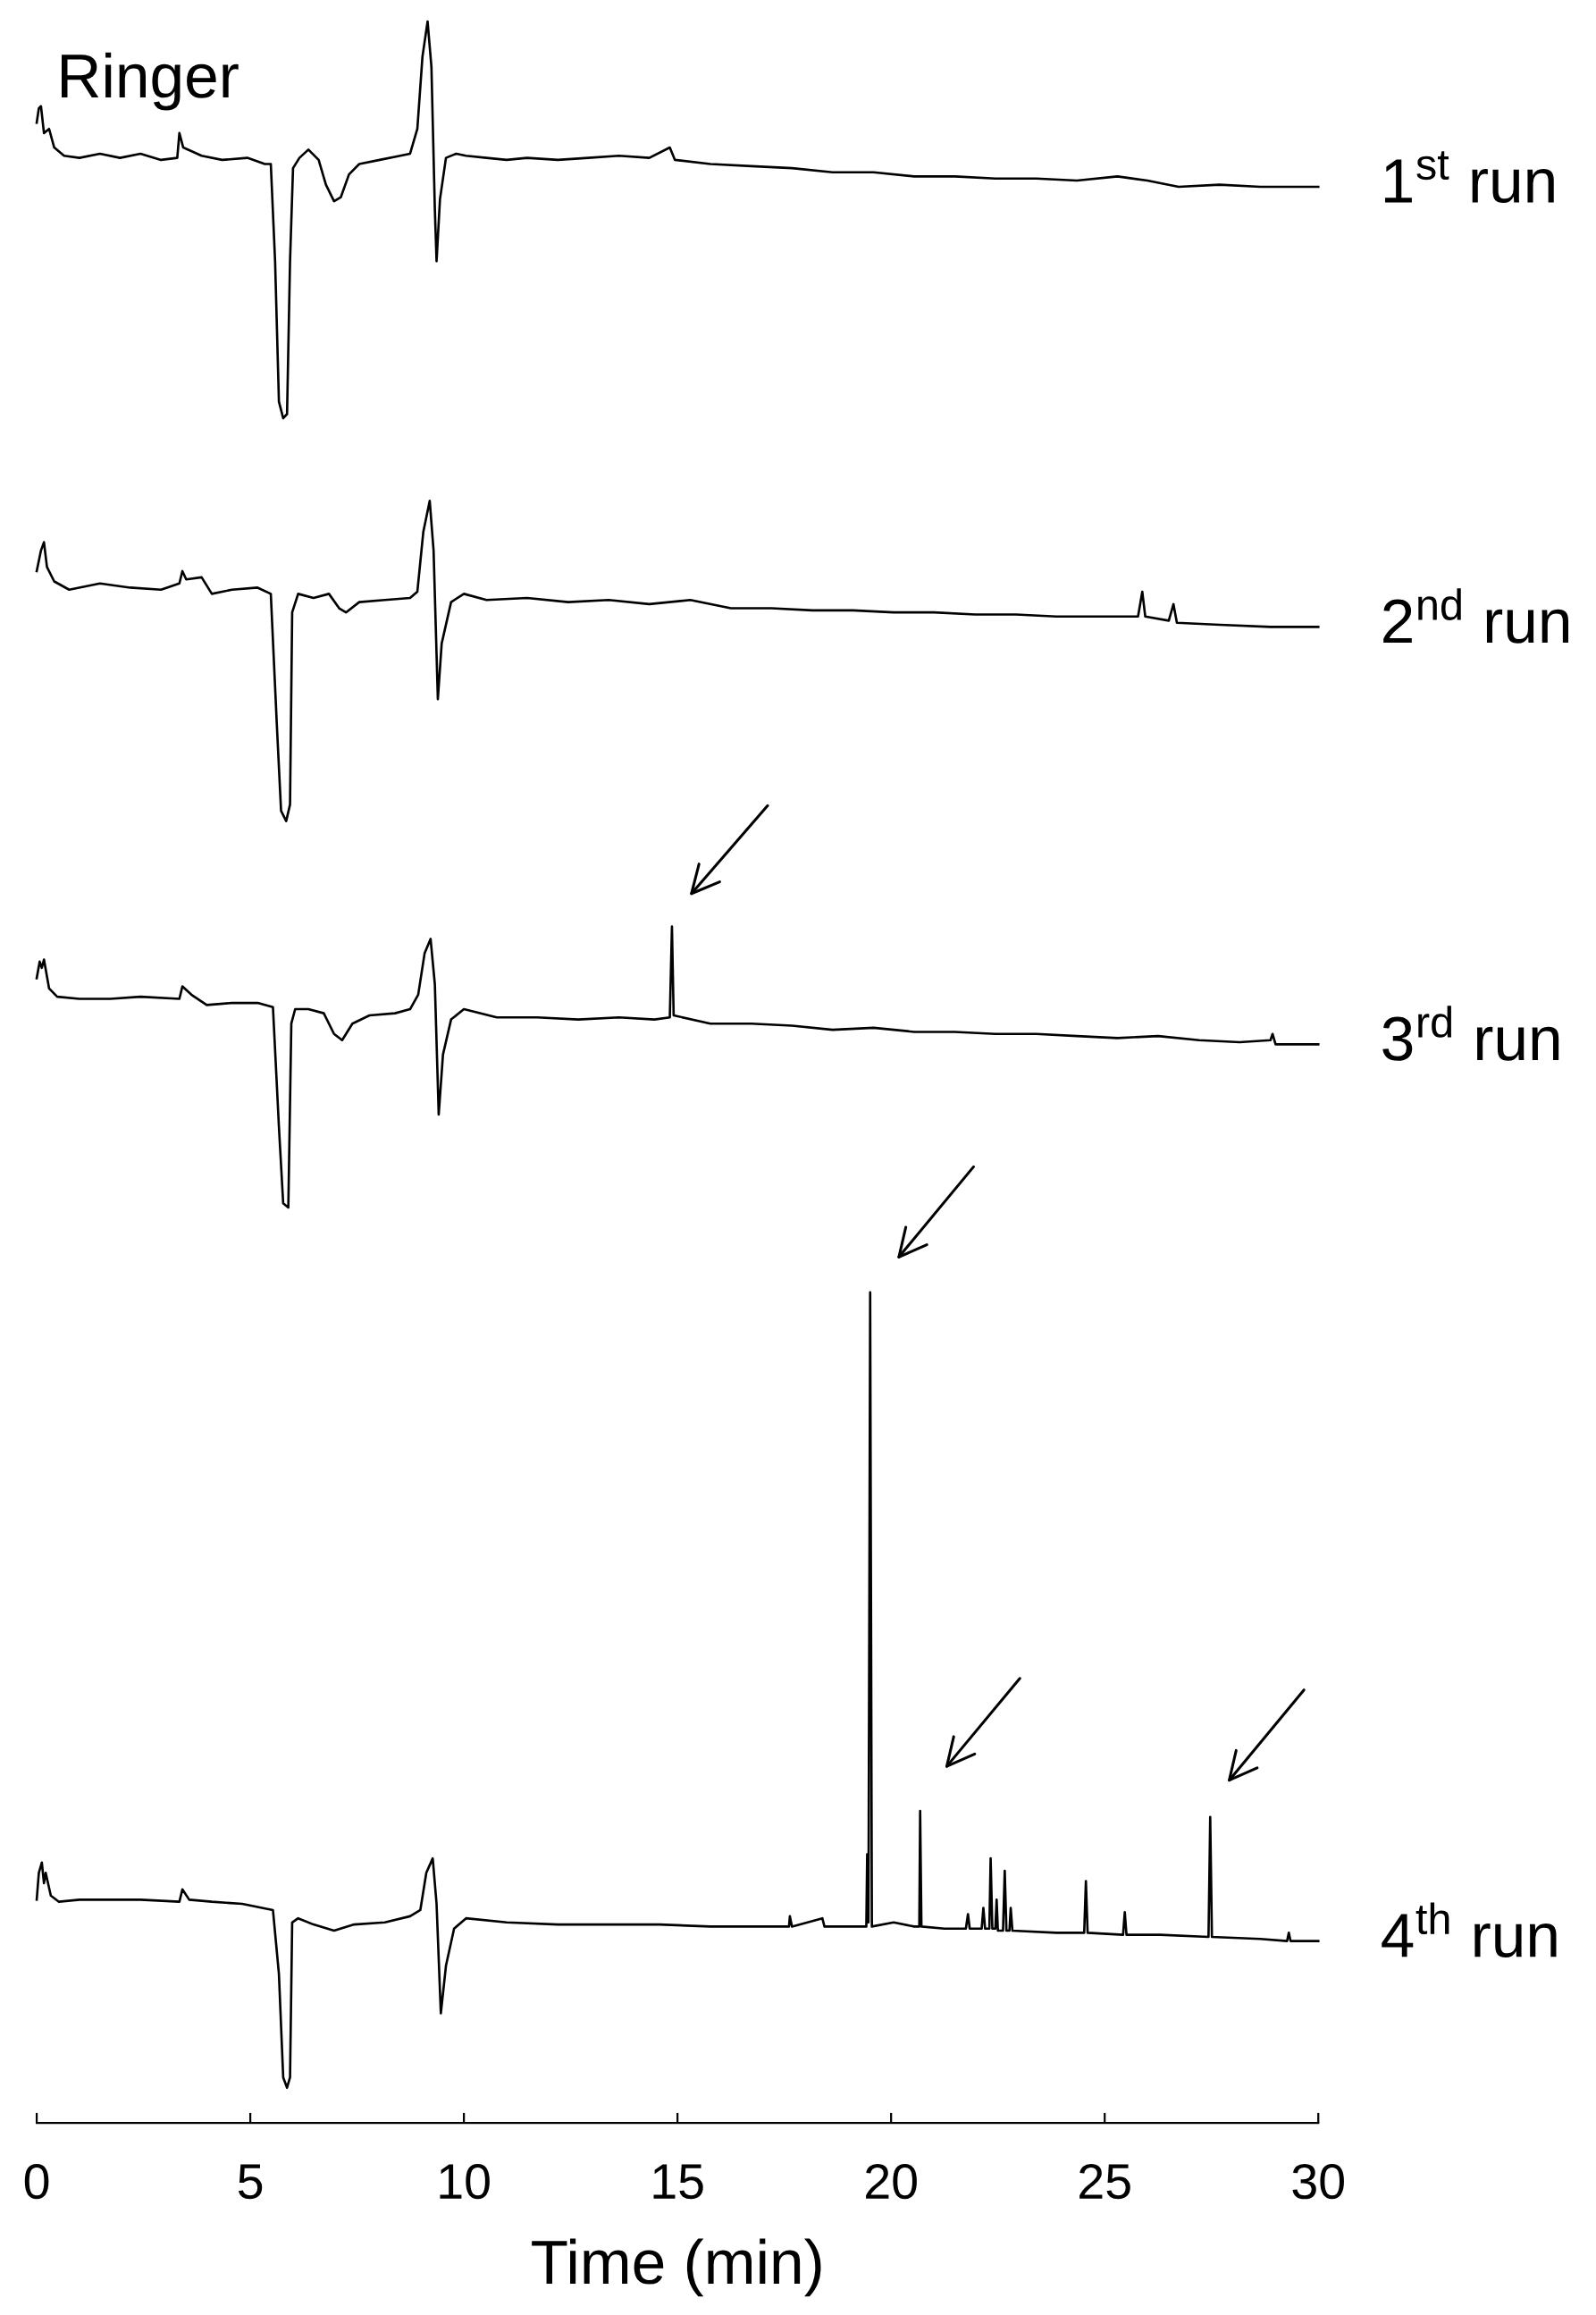  I want to click on x-tick-label: 0, so click(36, 2181).